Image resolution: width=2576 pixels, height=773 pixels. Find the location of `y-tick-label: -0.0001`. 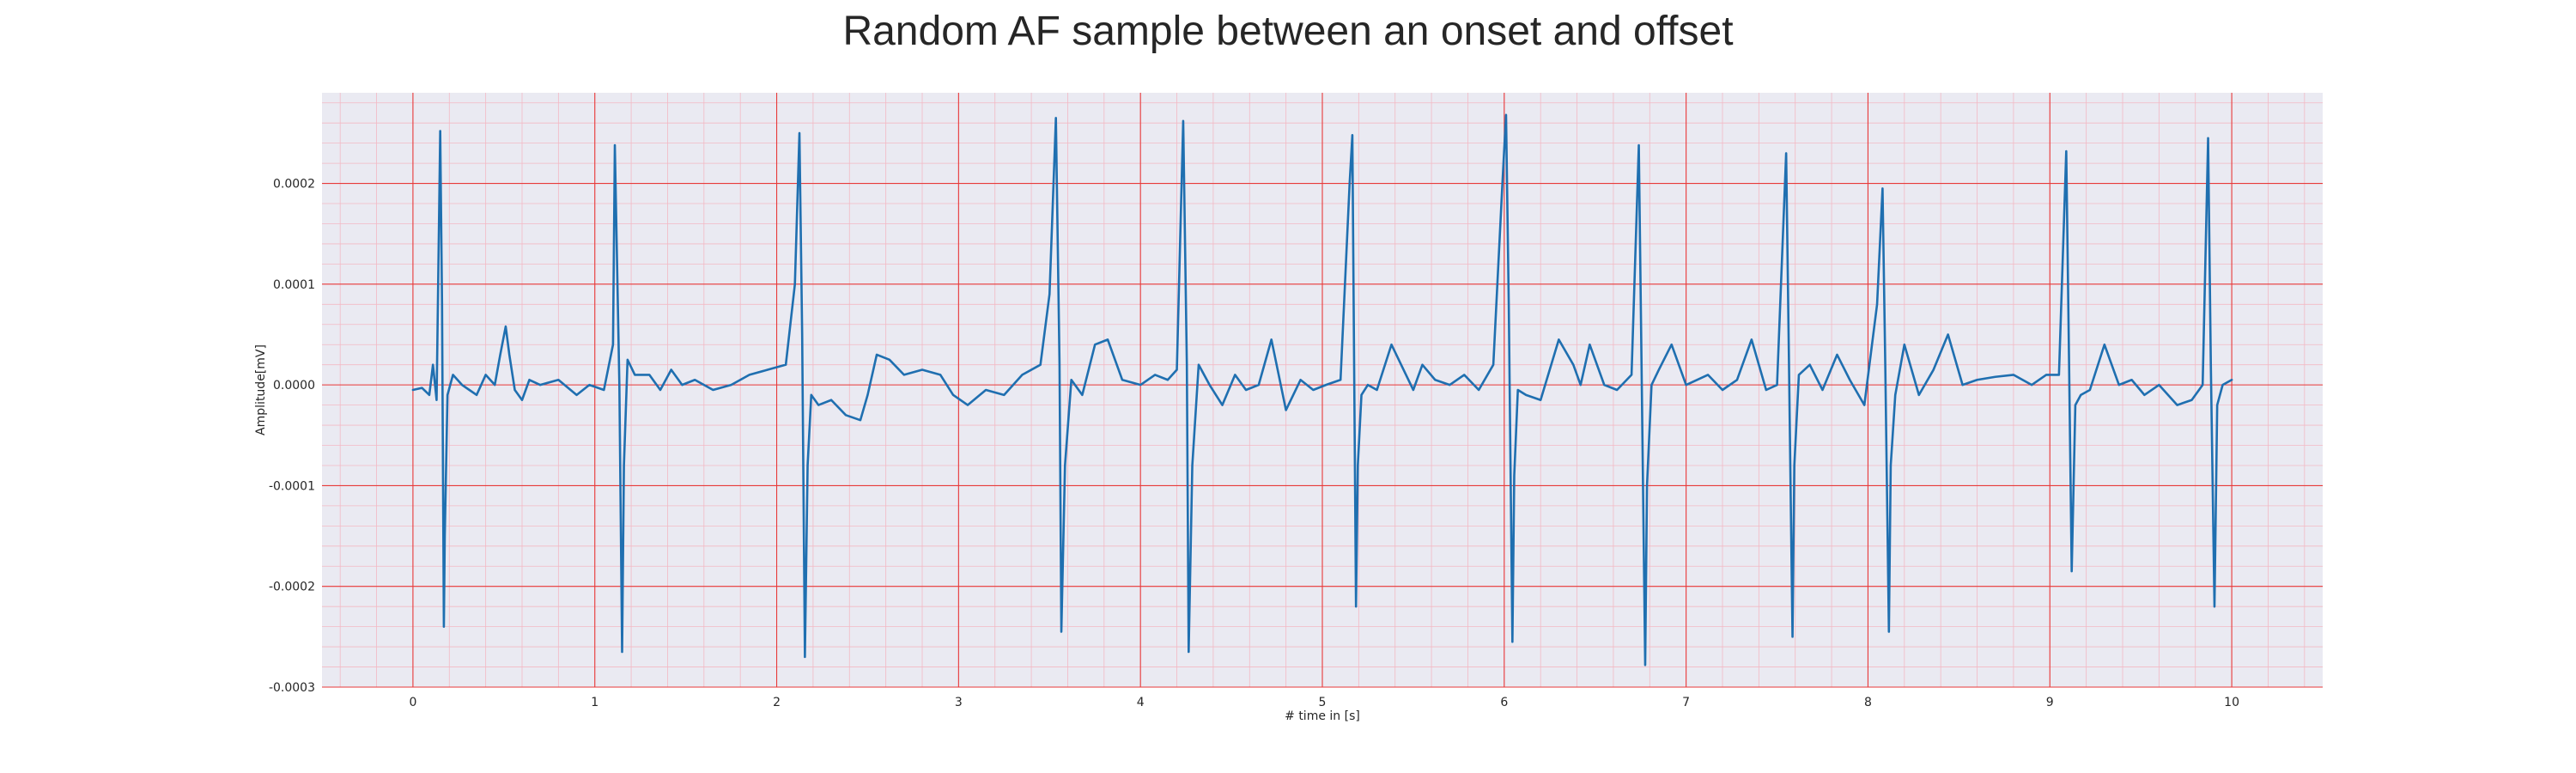

y-tick-label: -0.0001 is located at coordinates (292, 486).